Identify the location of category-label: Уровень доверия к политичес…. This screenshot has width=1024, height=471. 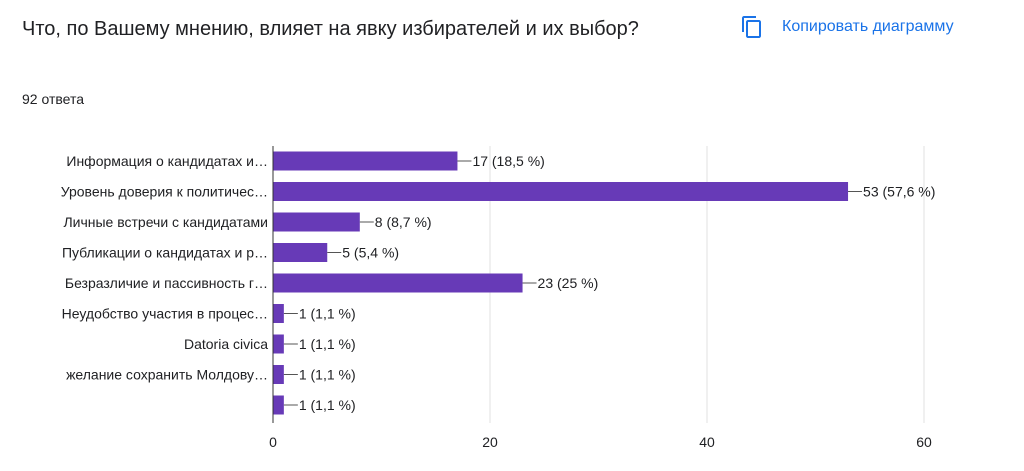
(164, 192).